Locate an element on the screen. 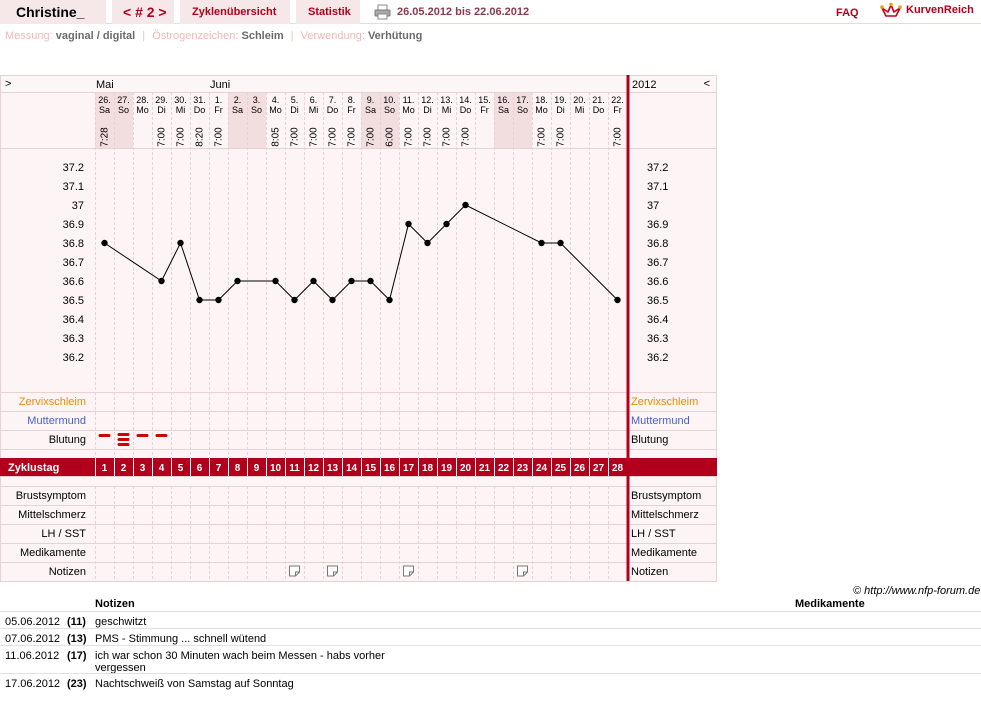  user-name: Christine_ is located at coordinates (53, 12).